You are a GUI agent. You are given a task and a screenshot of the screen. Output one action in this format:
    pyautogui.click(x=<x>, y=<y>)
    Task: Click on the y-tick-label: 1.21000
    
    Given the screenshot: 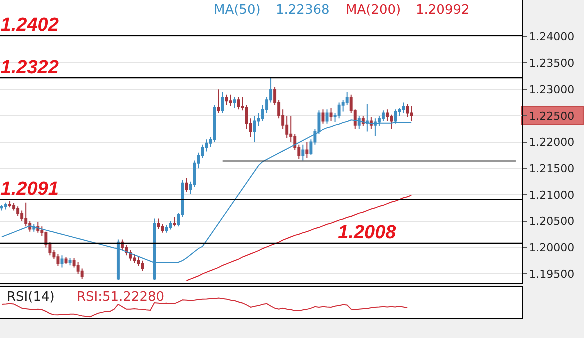 What is the action you would take?
    pyautogui.click(x=552, y=195)
    